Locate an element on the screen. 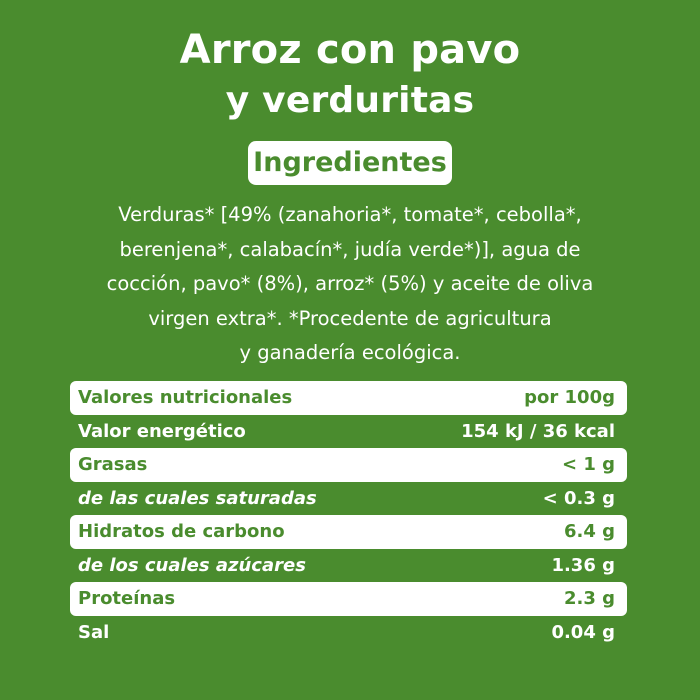 Image resolution: width=700 pixels, height=700 pixels. nutrition-label: Valor energético is located at coordinates (162, 431).